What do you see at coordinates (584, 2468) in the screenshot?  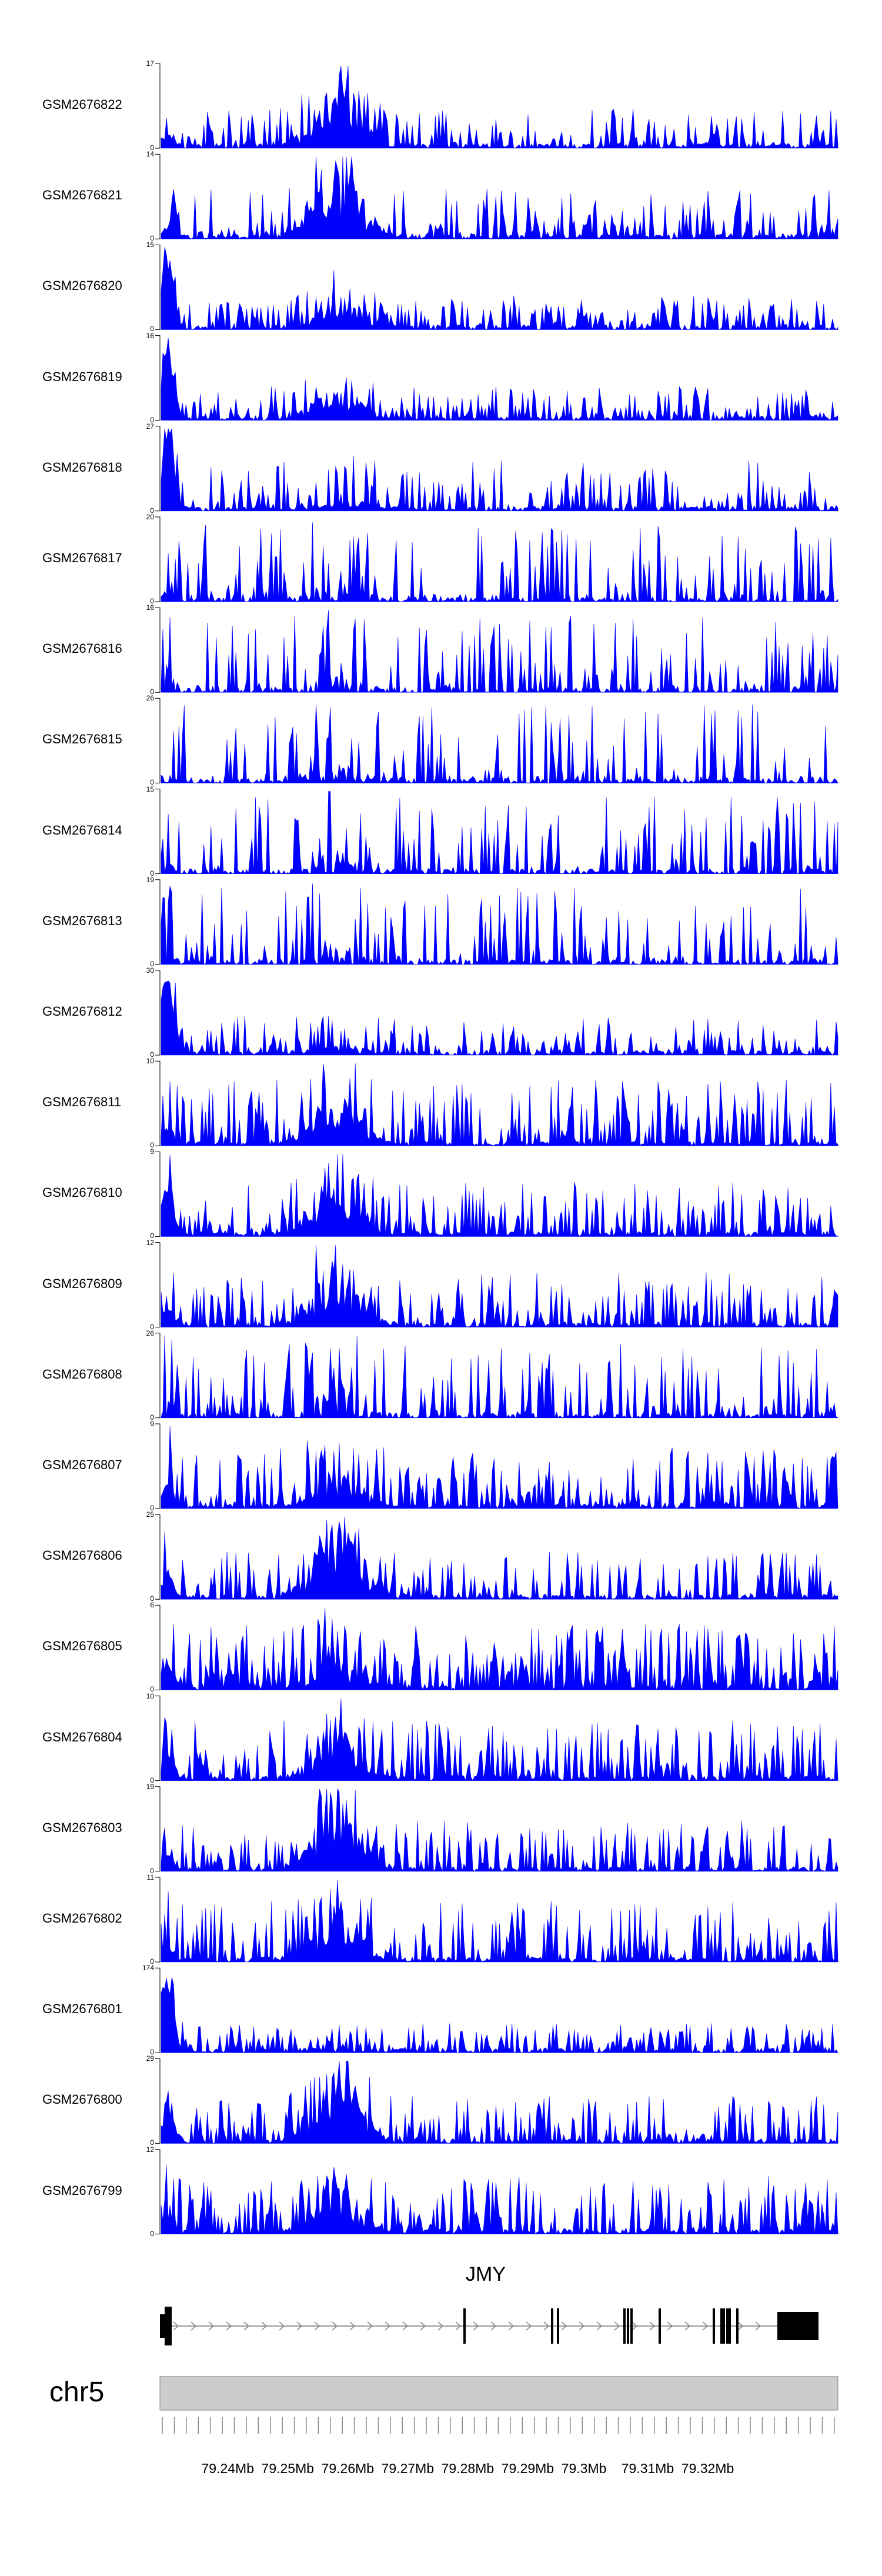 I see `axis-tick-label: 79.3Mb` at bounding box center [584, 2468].